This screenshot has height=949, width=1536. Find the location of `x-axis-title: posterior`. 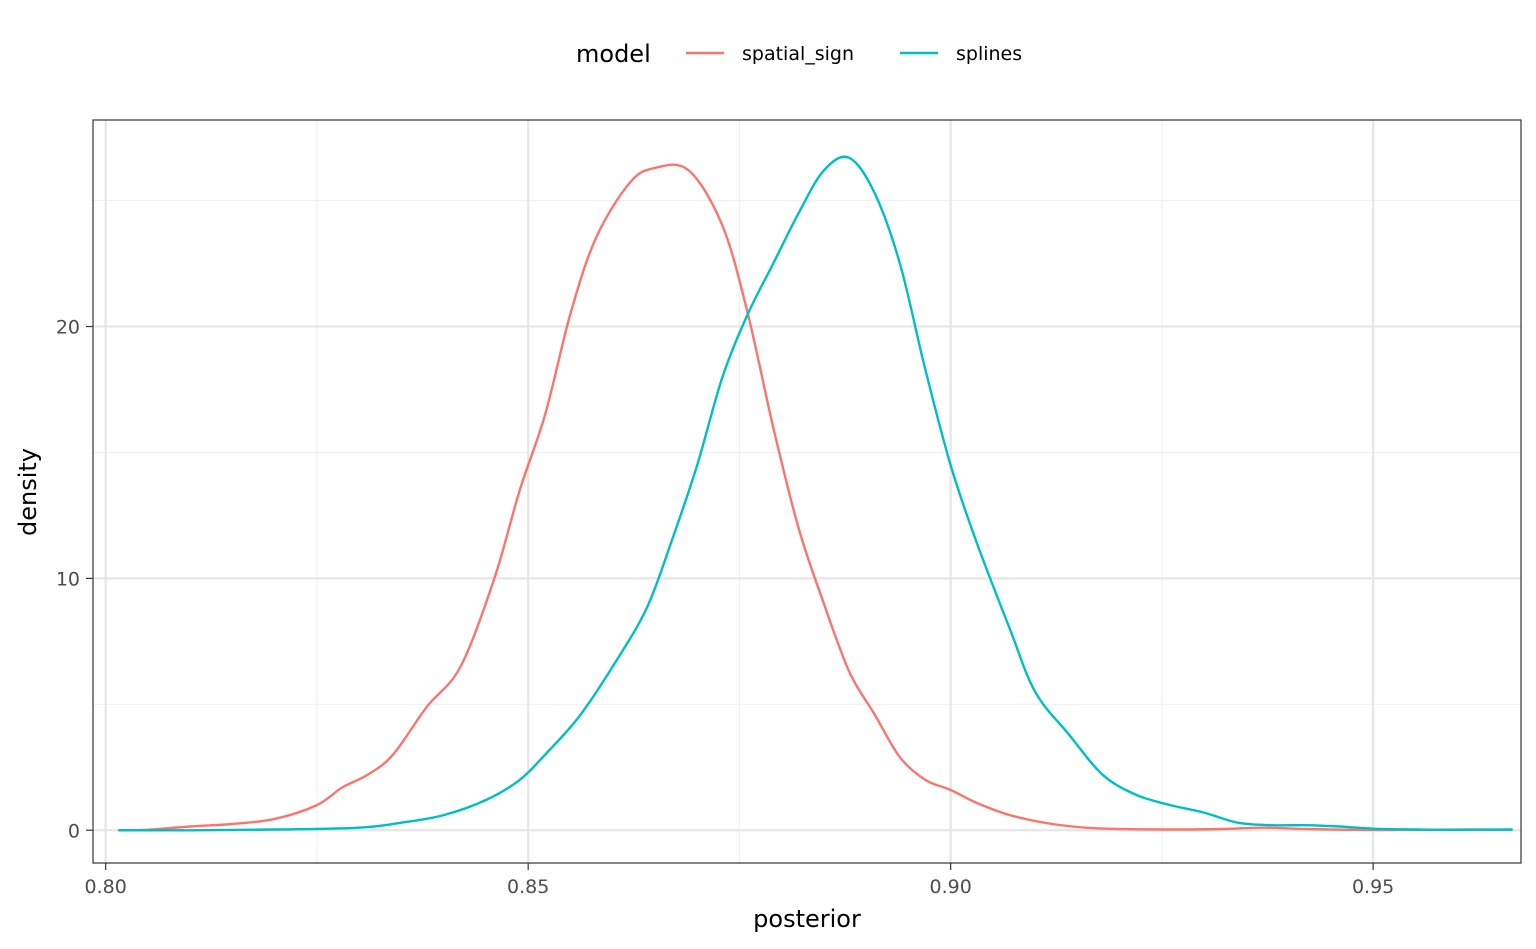

x-axis-title: posterior is located at coordinates (807, 919).